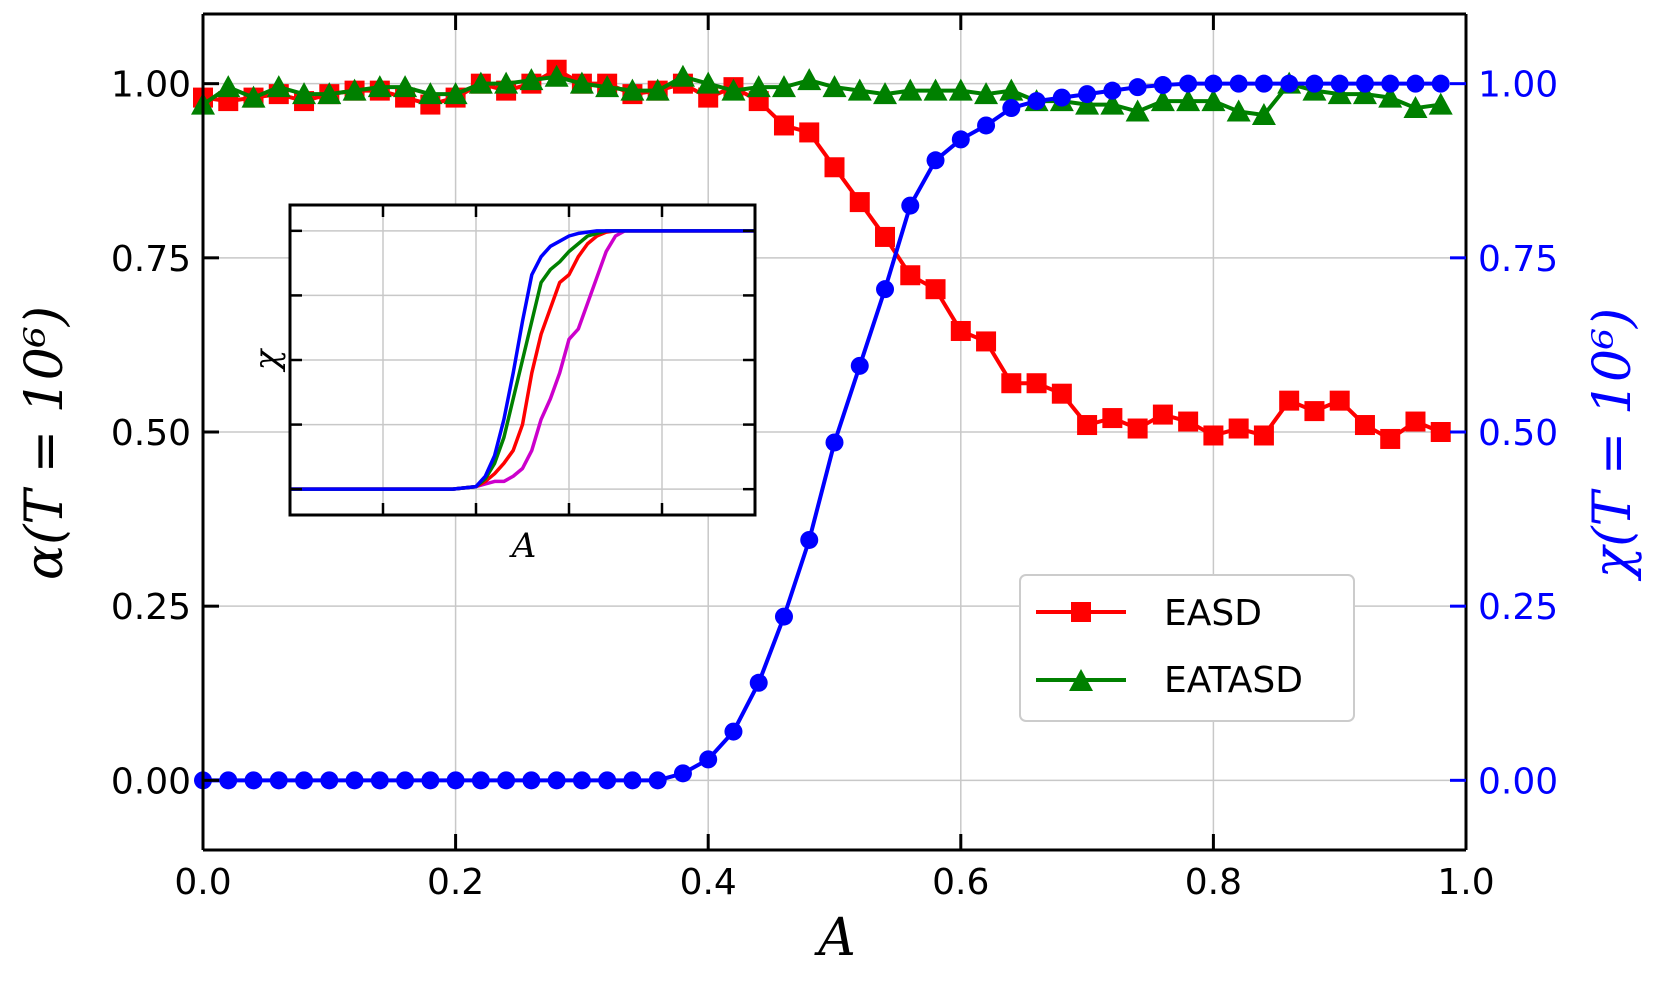  What do you see at coordinates (1233, 680) in the screenshot?
I see `legend-eatasd-label: EATASD` at bounding box center [1233, 680].